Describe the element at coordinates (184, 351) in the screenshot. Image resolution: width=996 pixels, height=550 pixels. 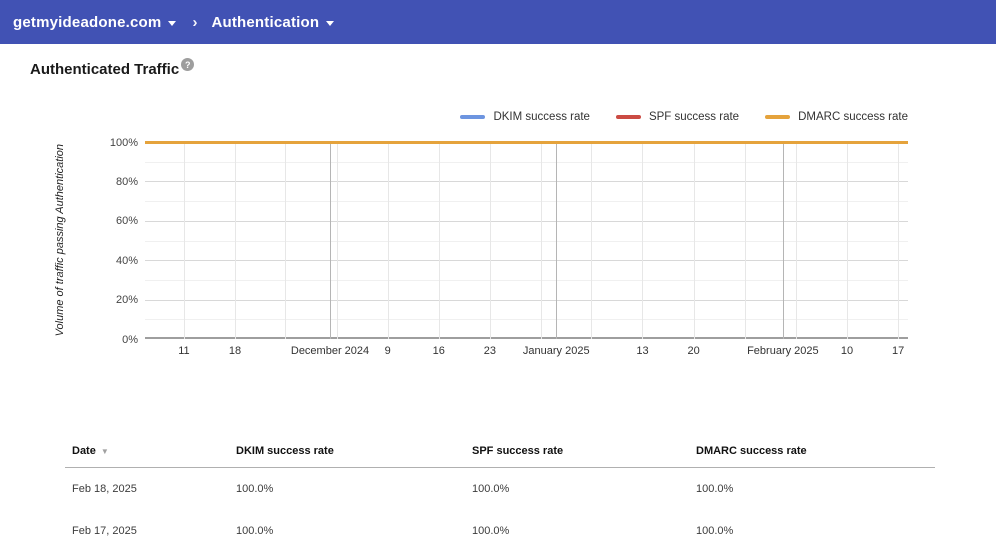
I see `x-tick-label: 11` at that location.